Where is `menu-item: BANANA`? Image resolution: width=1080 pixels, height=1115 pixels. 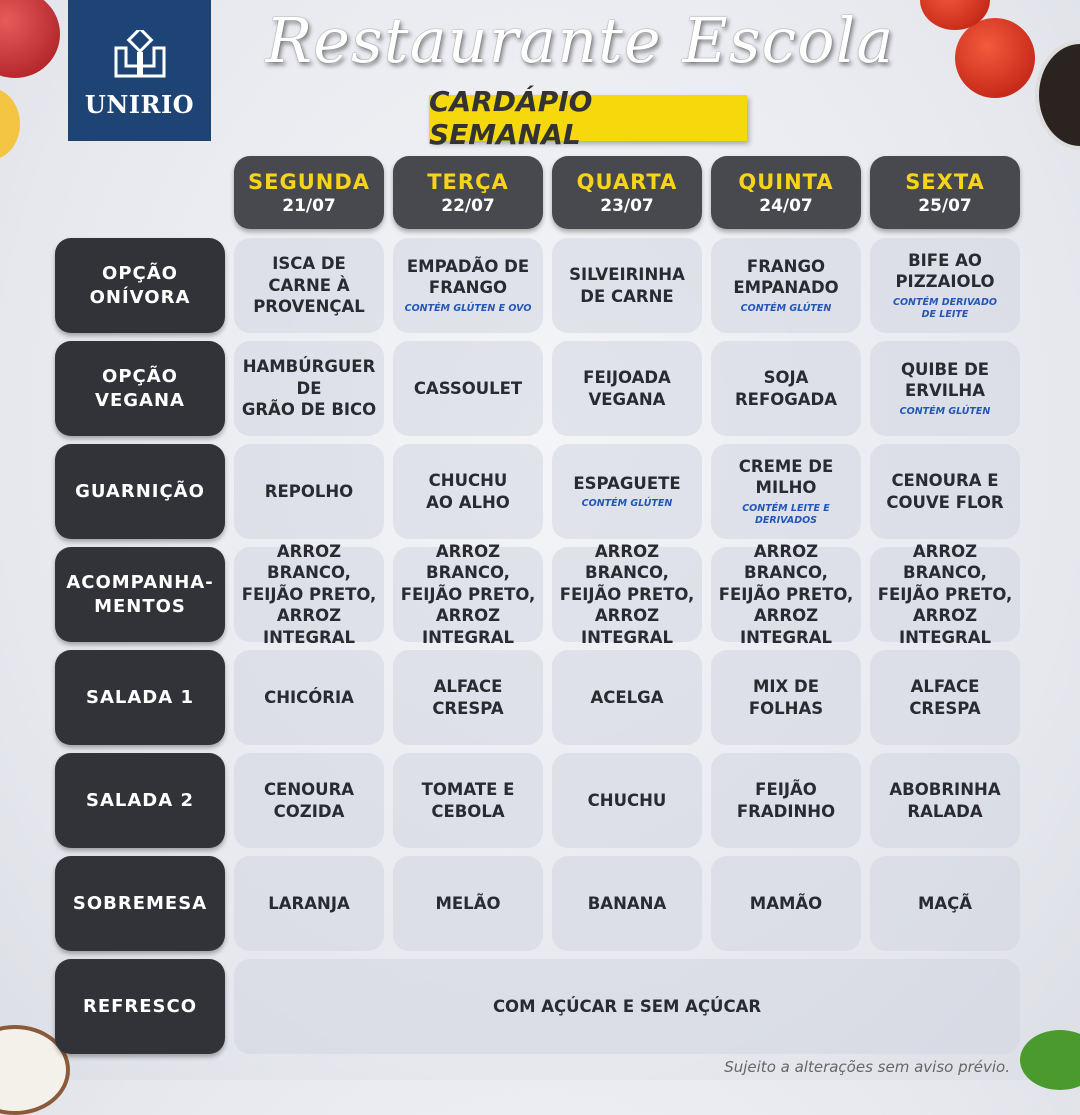
menu-item: BANANA is located at coordinates (627, 903).